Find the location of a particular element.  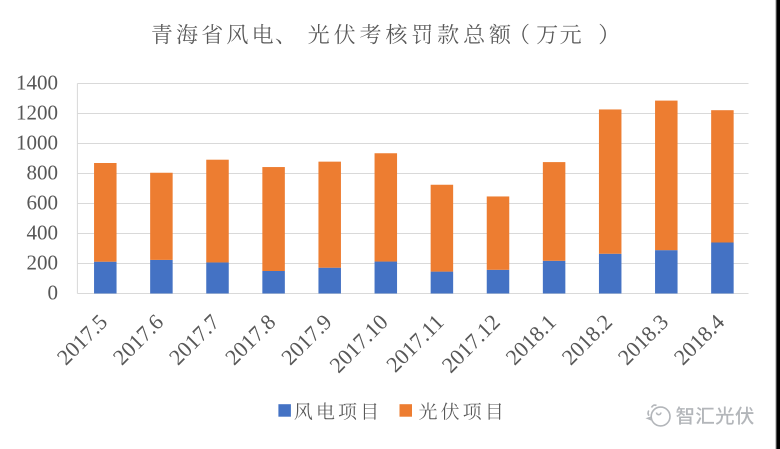

svg-text: 400 is located at coordinates (43, 233).